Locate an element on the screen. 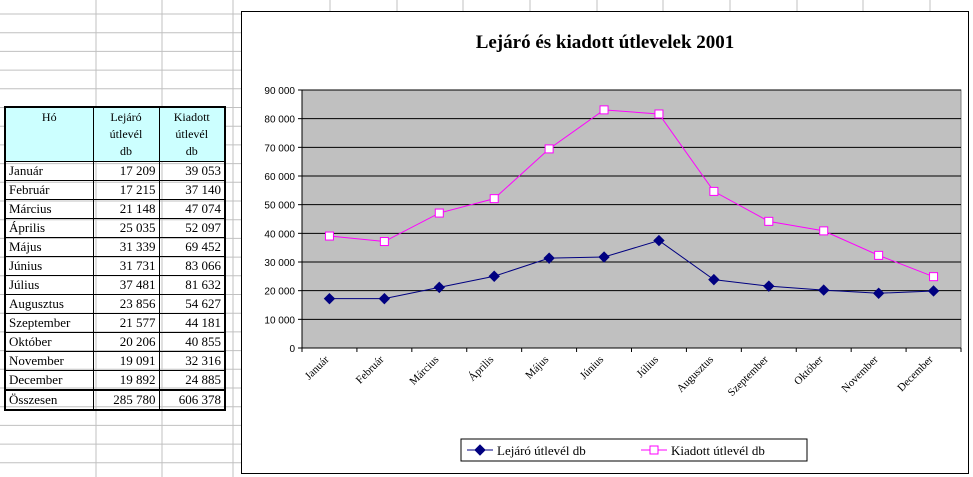 This screenshot has width=973, height=477. lejaro-cell: 37 481 is located at coordinates (126, 285).